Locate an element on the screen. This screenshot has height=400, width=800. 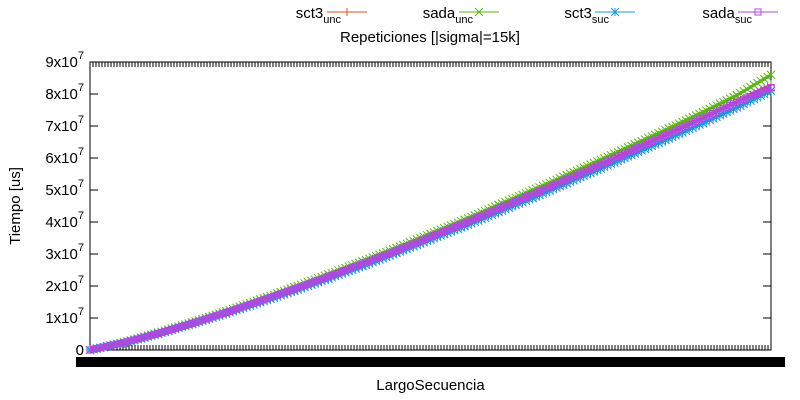
y-tick-label: 7x10⁷ is located at coordinates (64, 124).